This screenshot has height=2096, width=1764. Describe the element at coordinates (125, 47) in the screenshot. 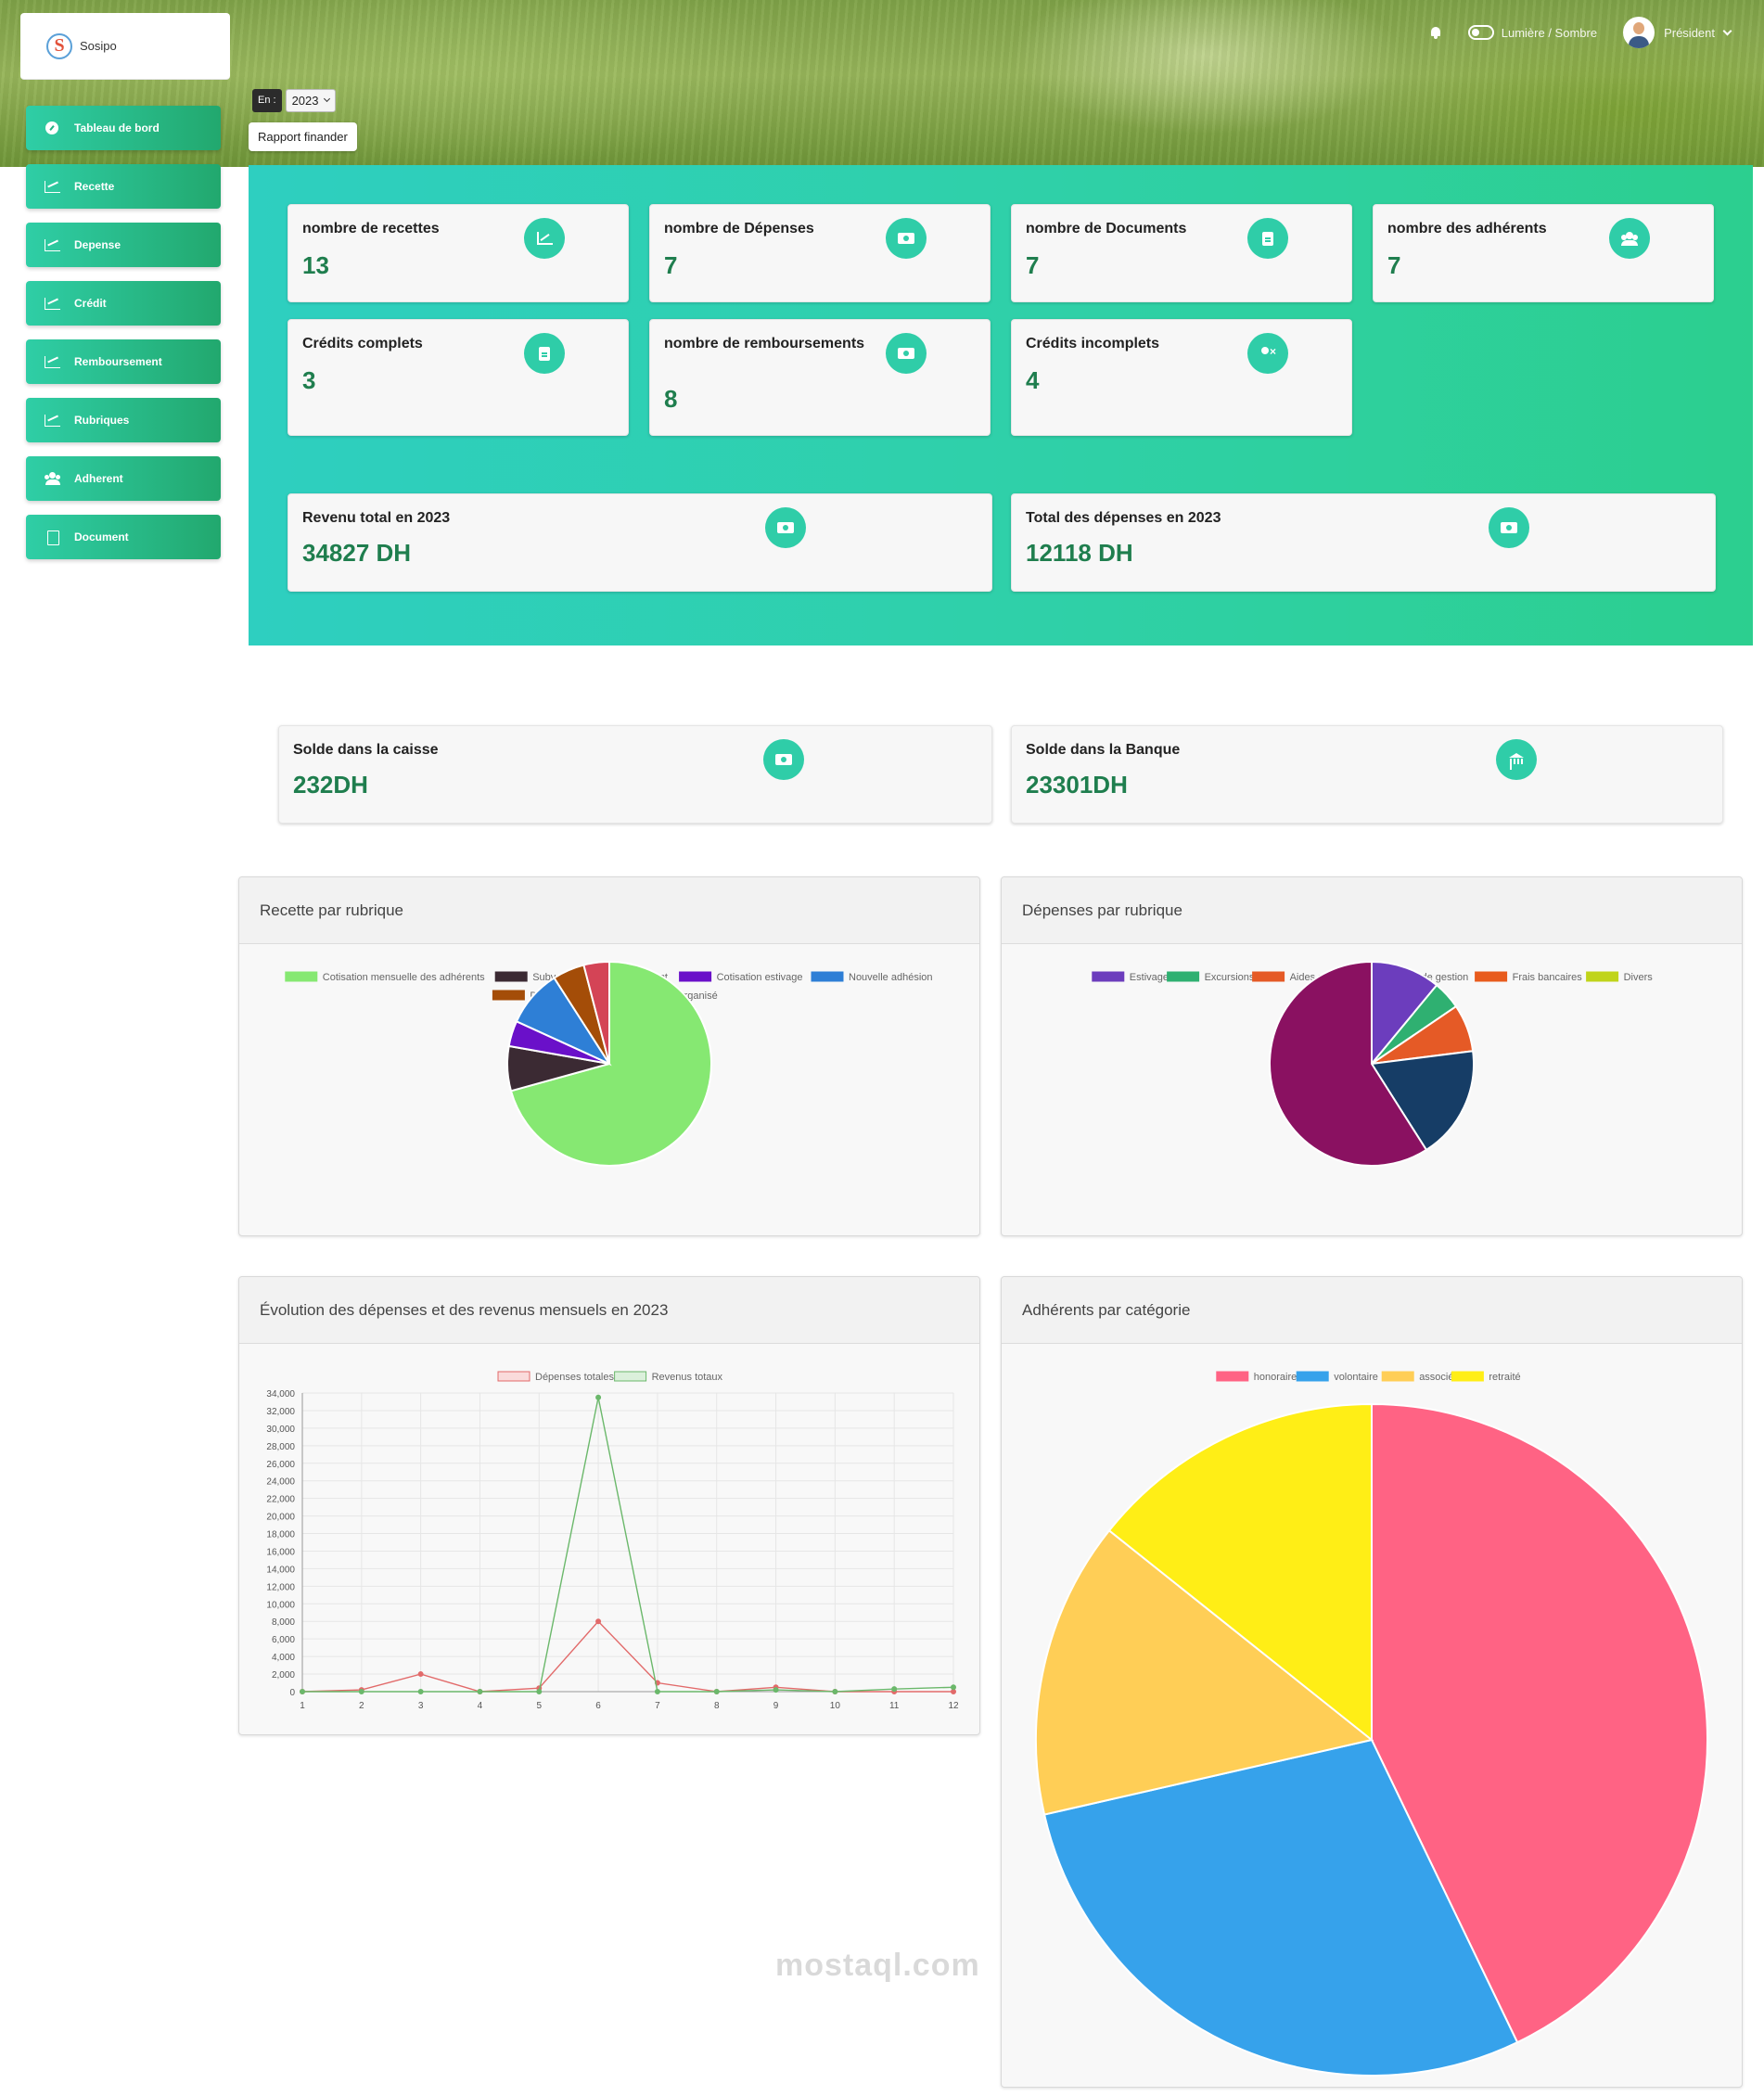

I see `app-logo: S Sosipo` at that location.